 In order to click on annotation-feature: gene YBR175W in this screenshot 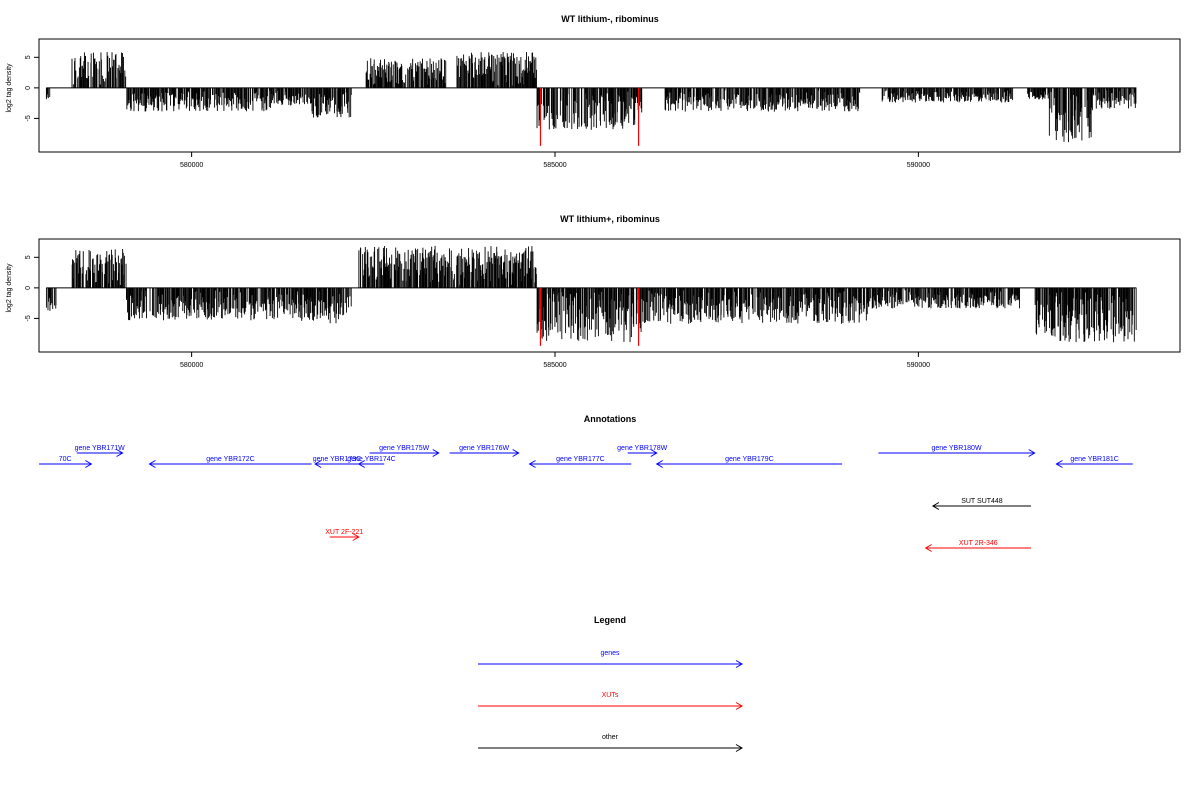, I will do `click(404, 451)`.